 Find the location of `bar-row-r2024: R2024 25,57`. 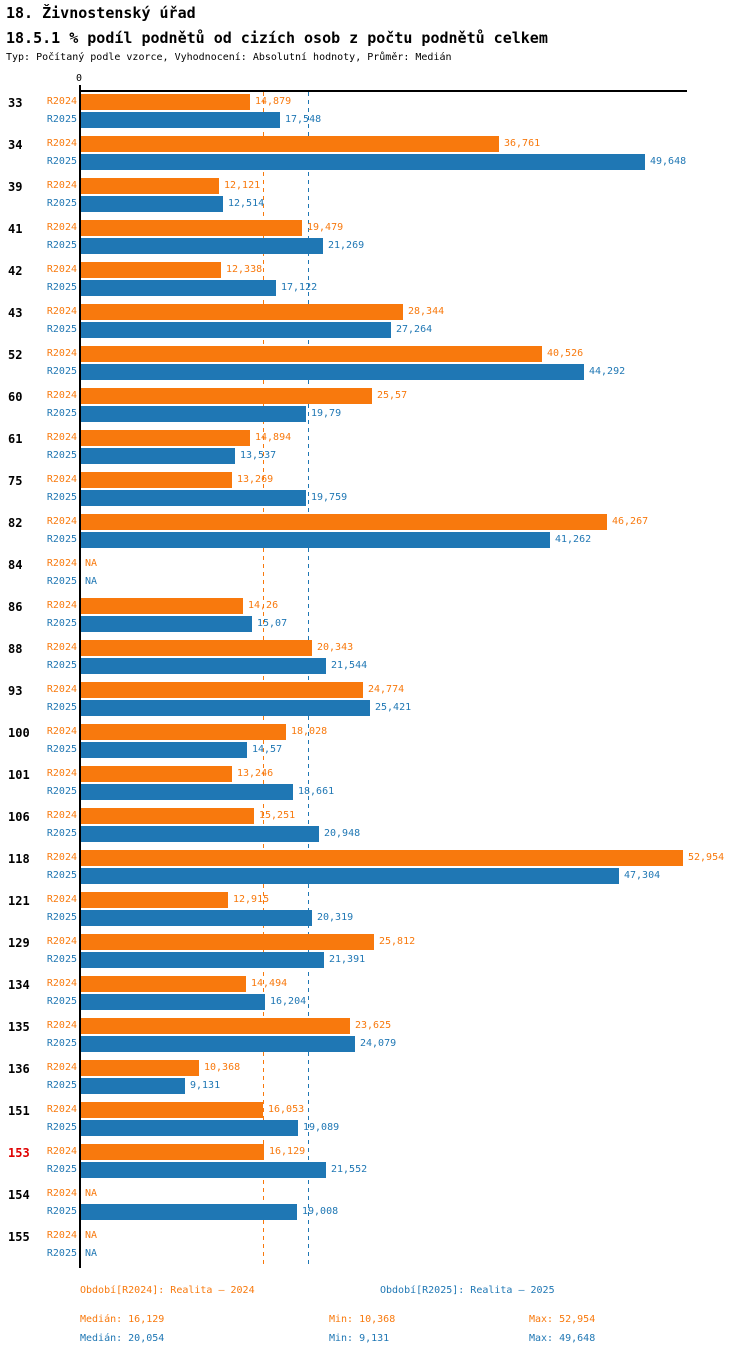

bar-row-r2024: R2024 25,57 is located at coordinates (375, 396).